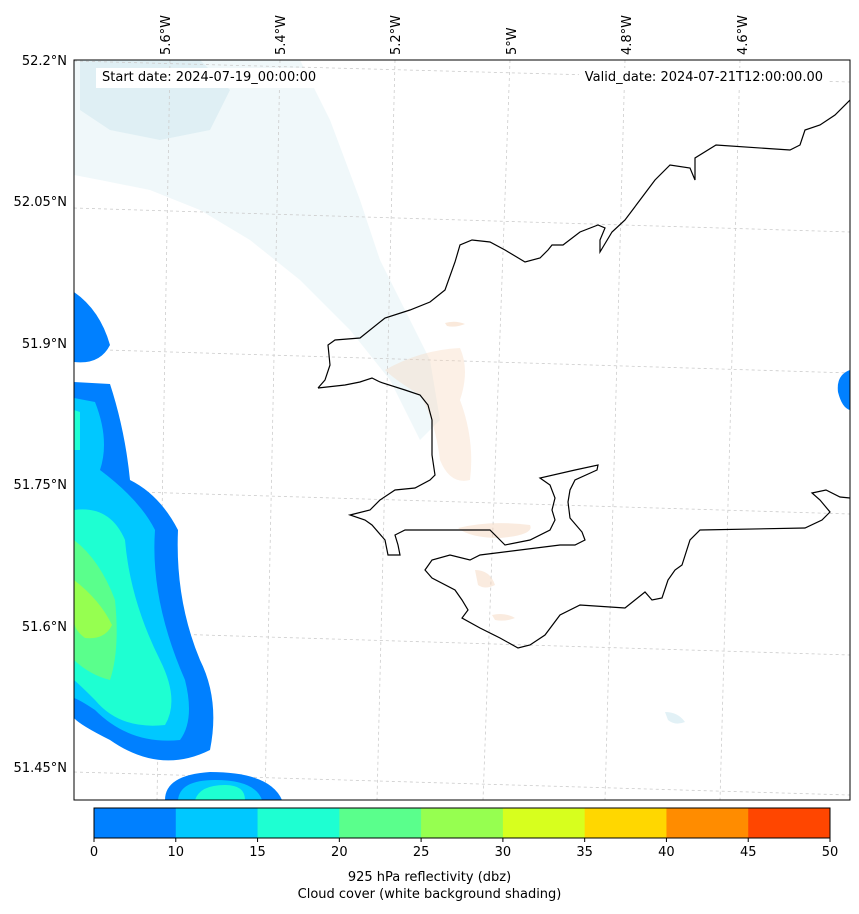  I want to click on colorbar-tick-label: 25, so click(421, 852).